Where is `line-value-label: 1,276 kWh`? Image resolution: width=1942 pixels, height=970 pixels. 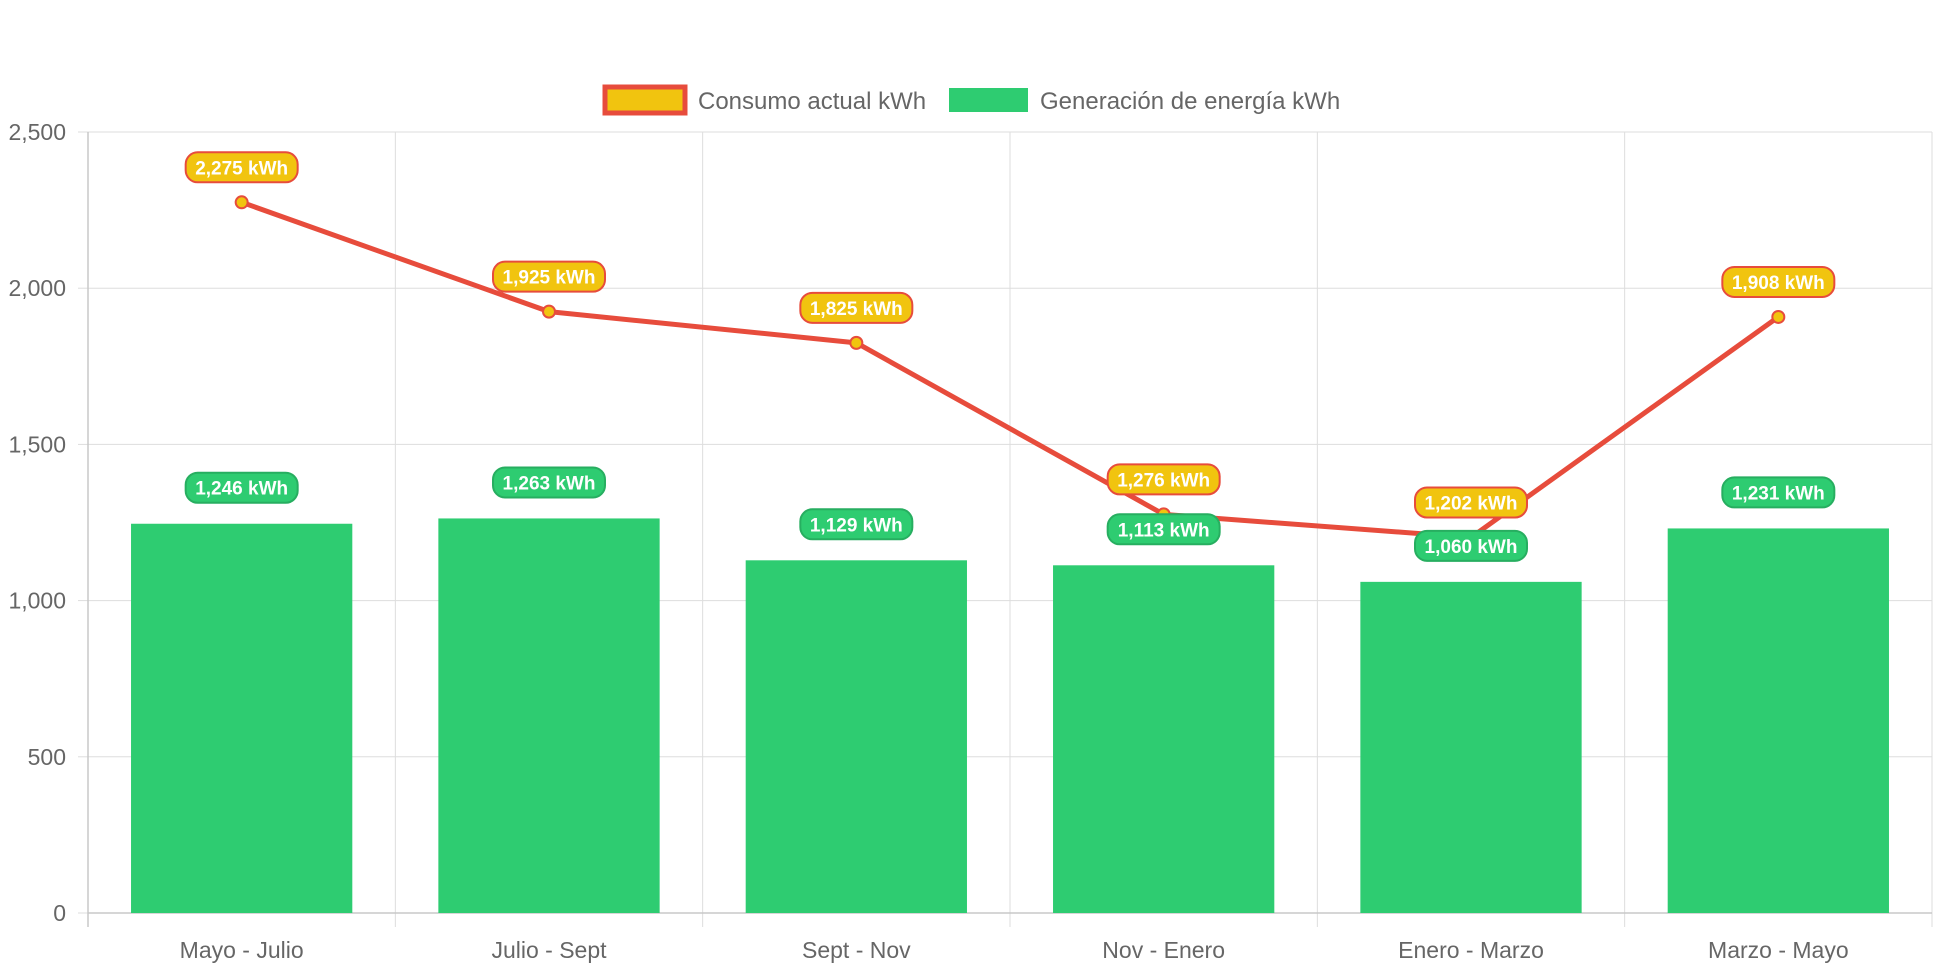
line-value-label: 1,276 kWh is located at coordinates (1163, 479).